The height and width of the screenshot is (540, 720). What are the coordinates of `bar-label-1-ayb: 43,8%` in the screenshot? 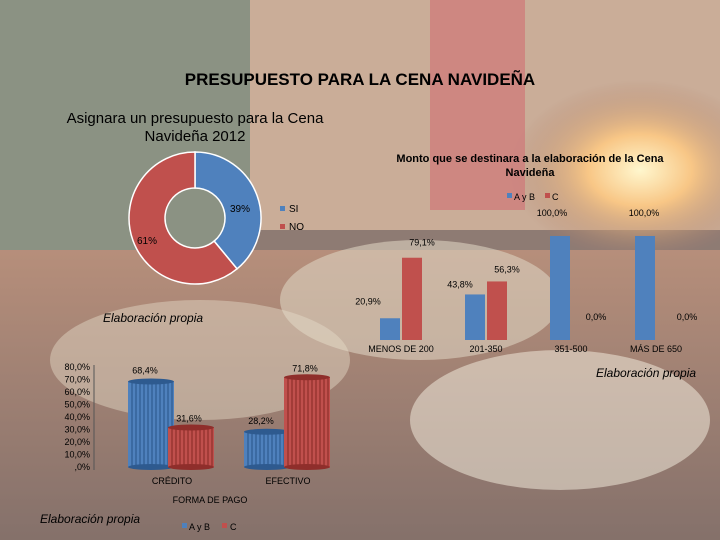 It's located at (460, 284).